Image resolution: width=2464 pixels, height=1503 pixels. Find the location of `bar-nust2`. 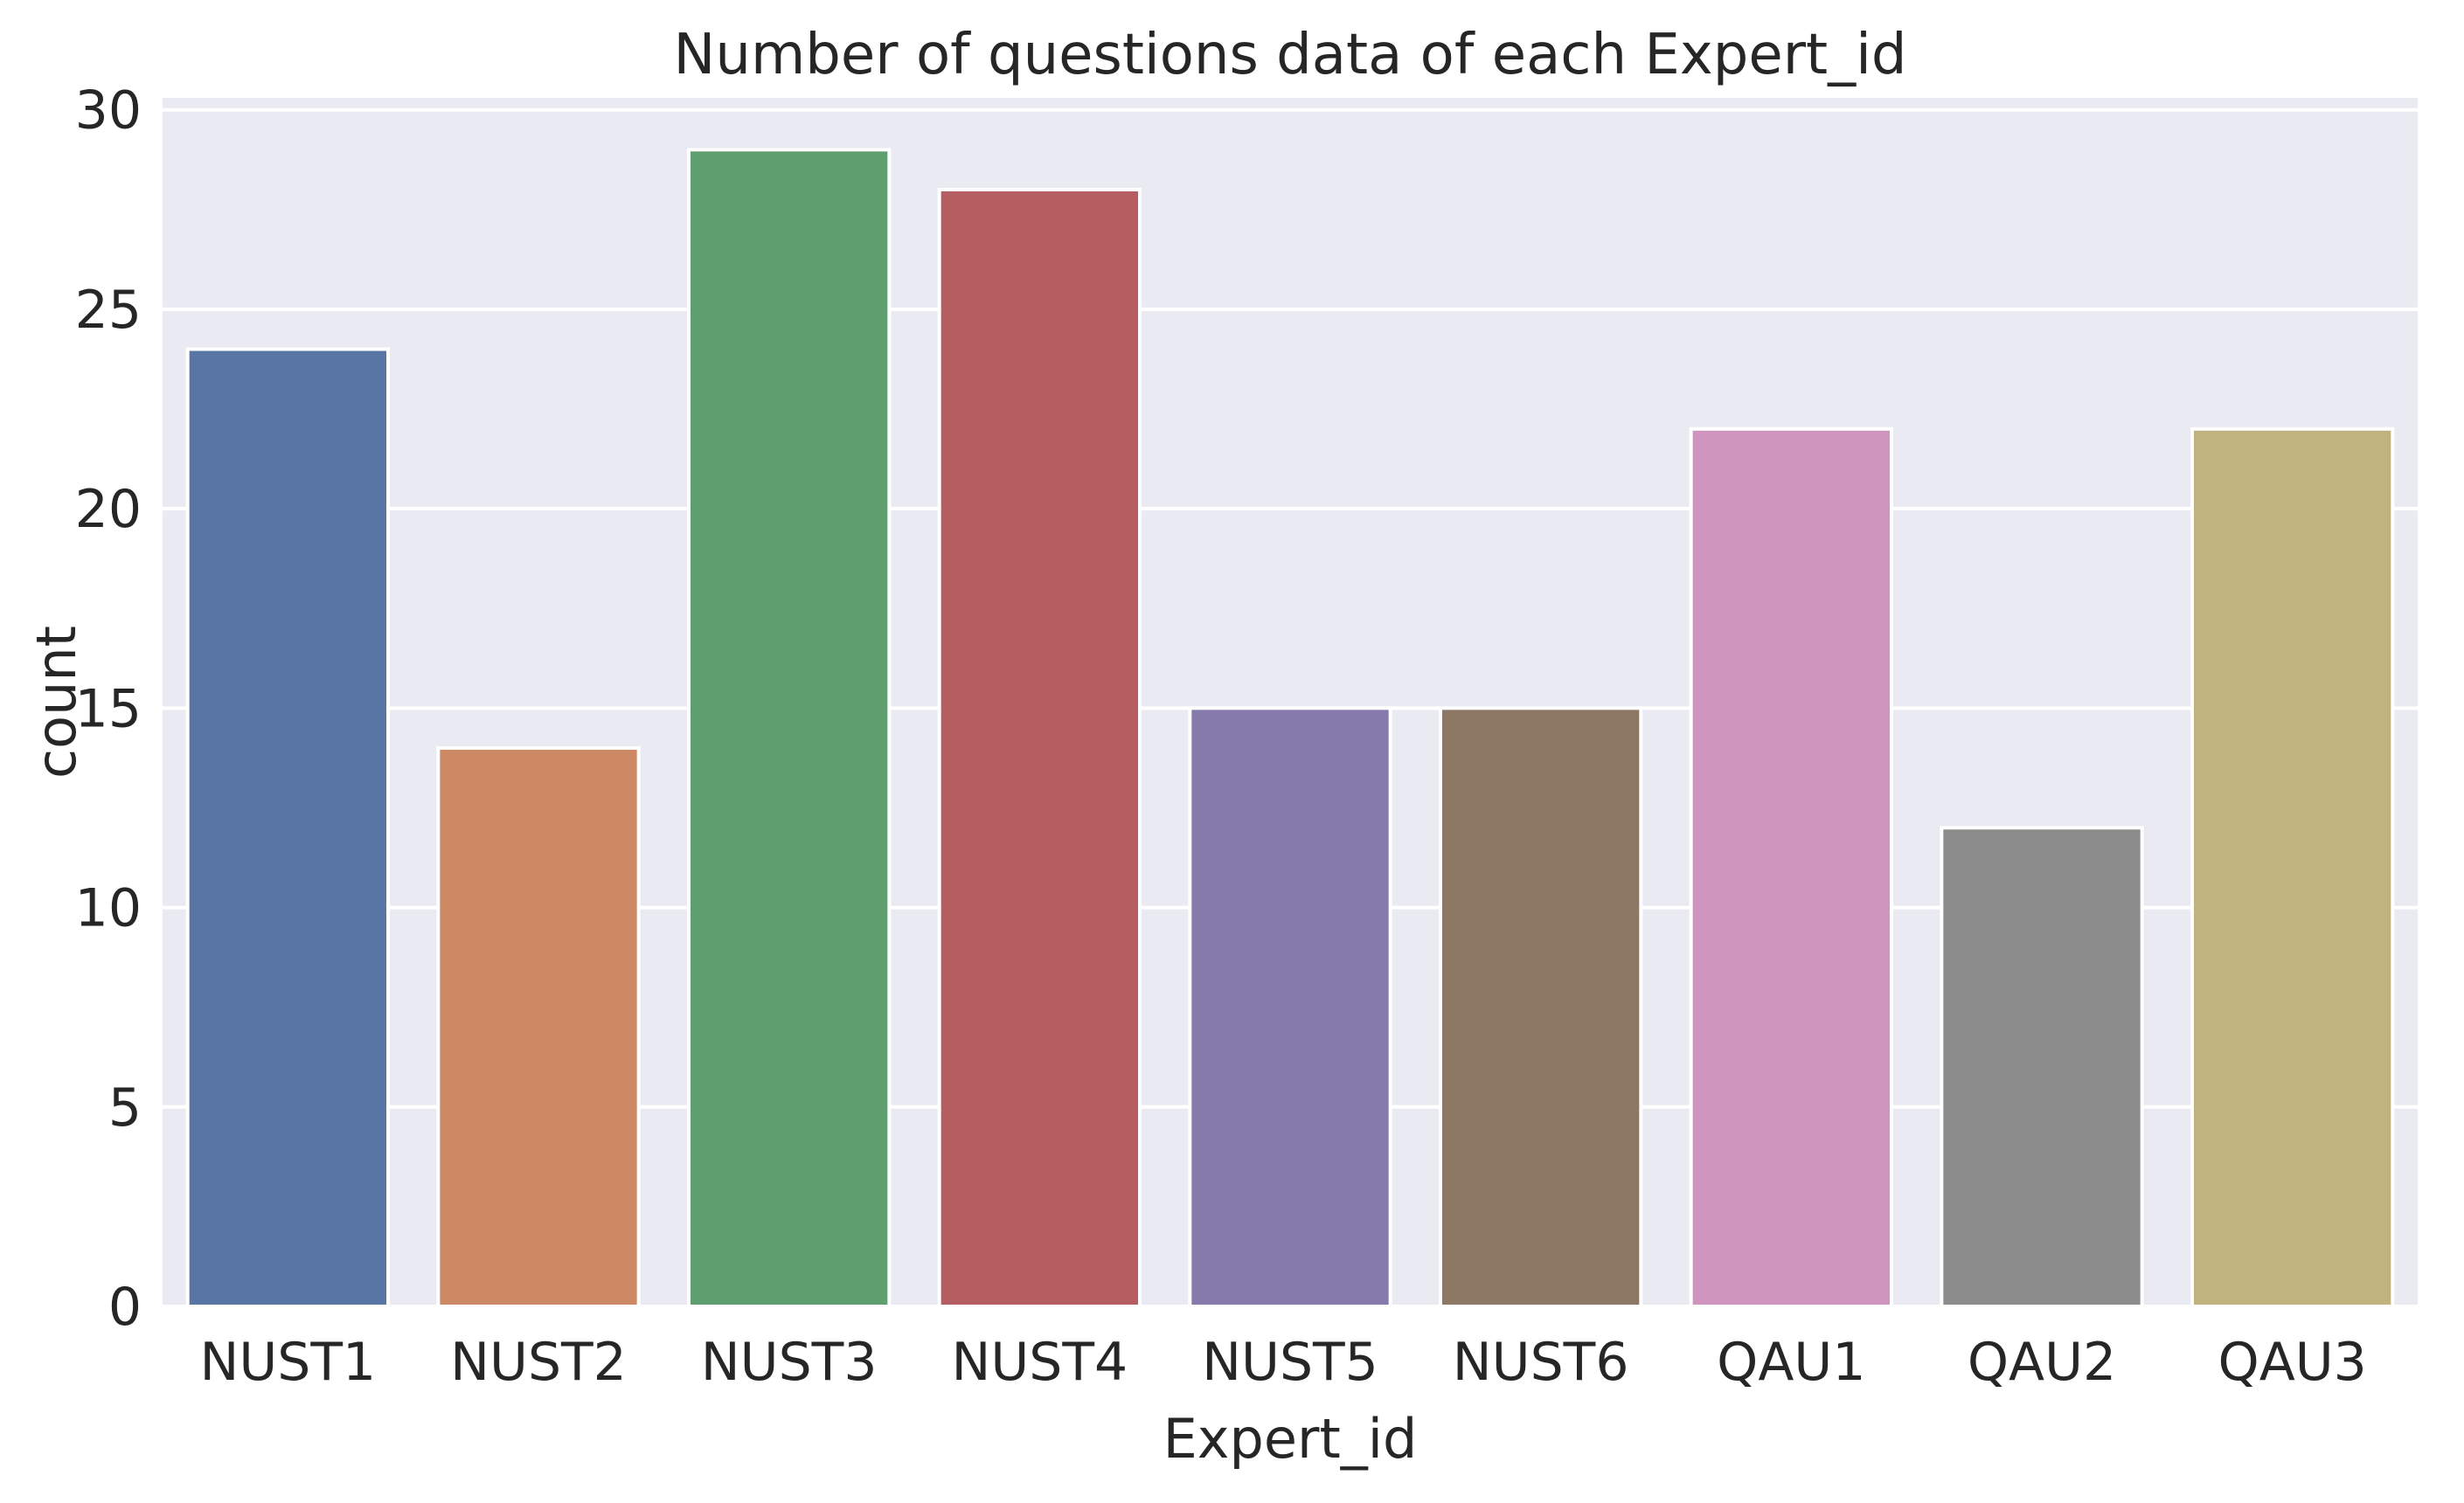

bar-nust2 is located at coordinates (538, 1026).